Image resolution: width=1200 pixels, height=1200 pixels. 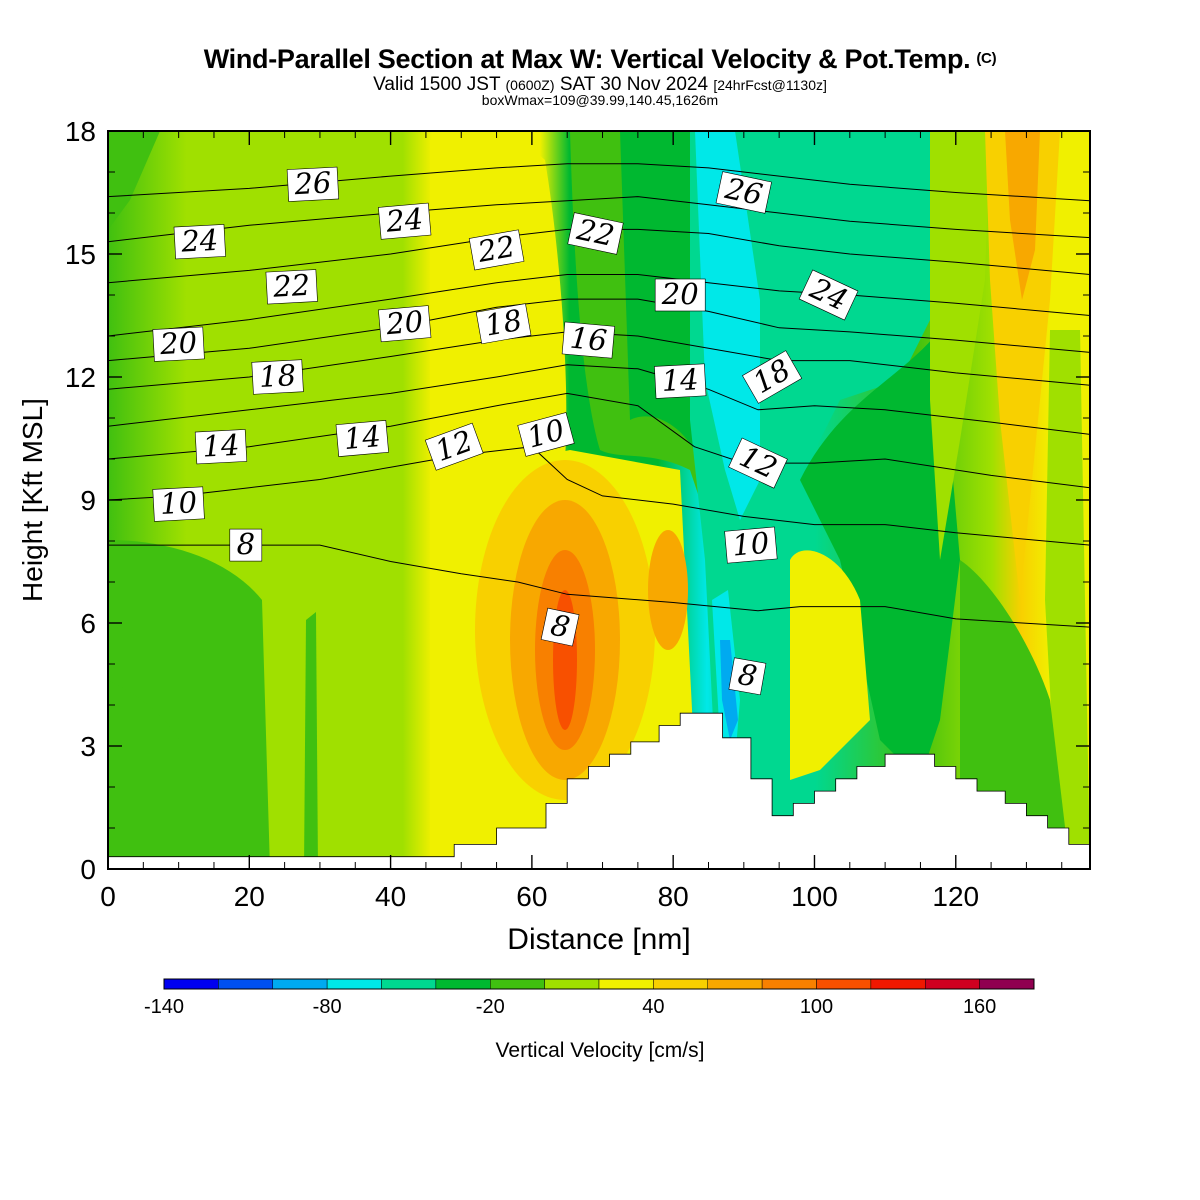 I want to click on forecast-run: [24hrFcst@1130z], so click(x=770, y=85).